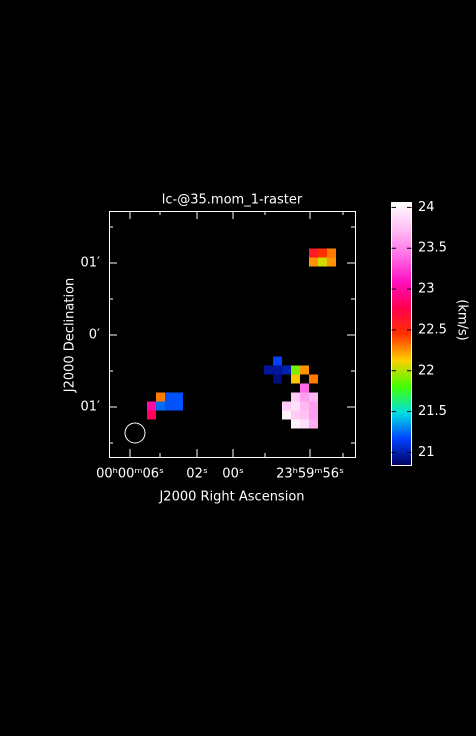 The width and height of the screenshot is (476, 736). I want to click on y-axis-label: J2000 Declination, so click(70, 336).